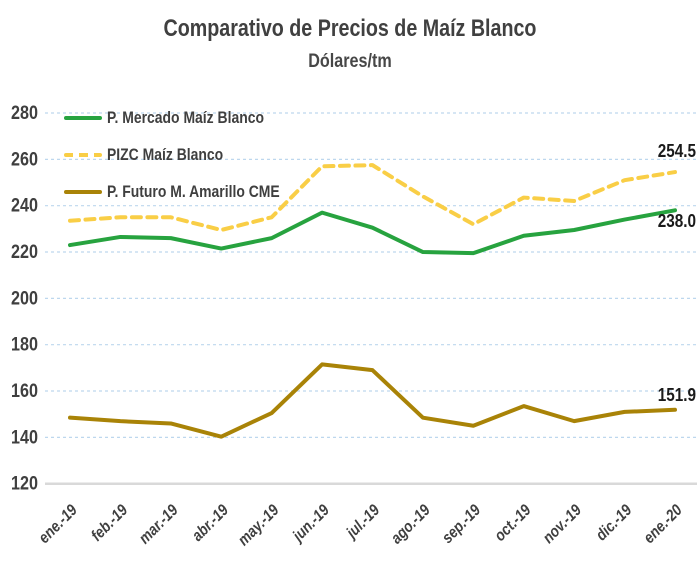  I want to click on end-label-pizc: 254.5, so click(676, 151).